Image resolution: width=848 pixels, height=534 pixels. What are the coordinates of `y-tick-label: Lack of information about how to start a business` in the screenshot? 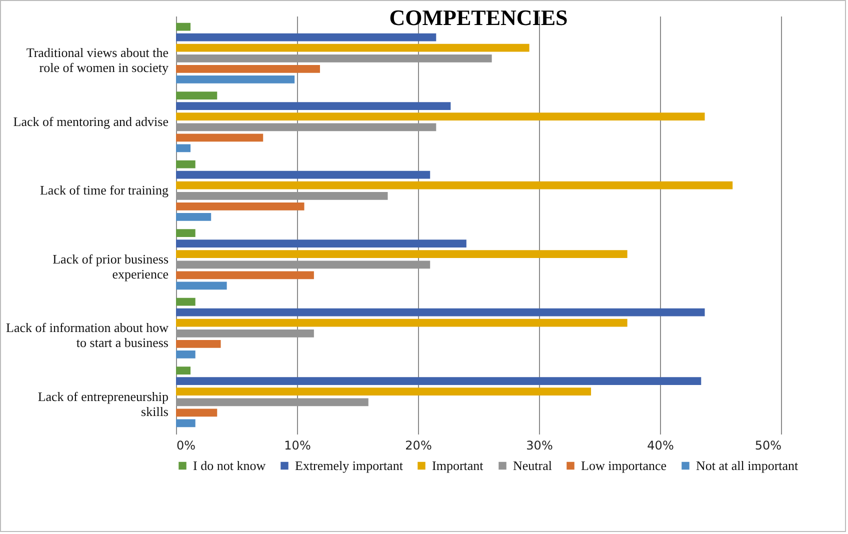 It's located at (88, 335).